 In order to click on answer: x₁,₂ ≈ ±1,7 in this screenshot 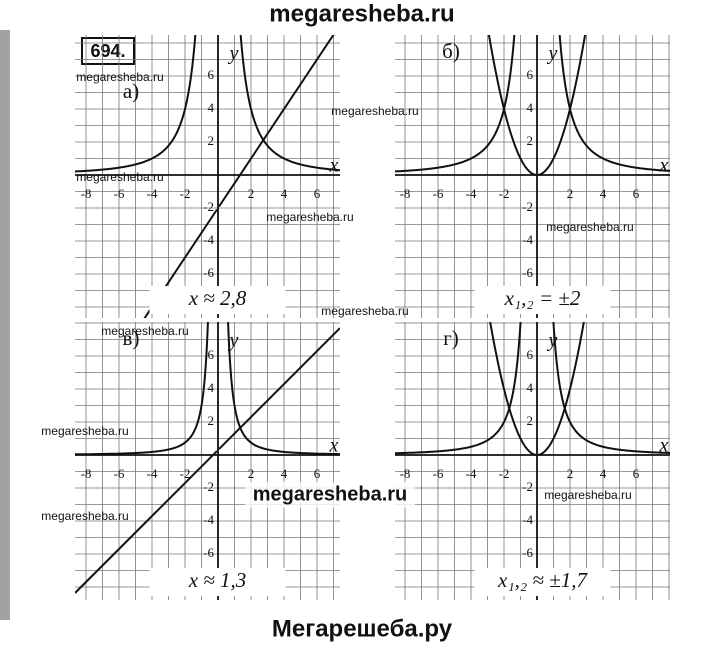, I will do `click(542, 580)`.